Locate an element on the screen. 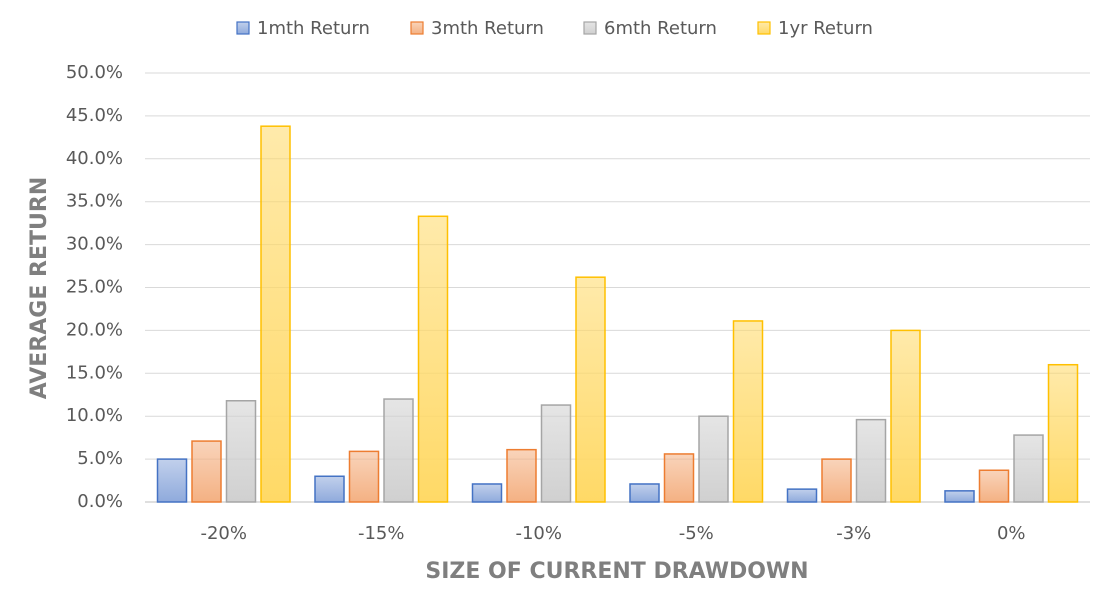  y-tick-label: 25.0% is located at coordinates (94, 287).